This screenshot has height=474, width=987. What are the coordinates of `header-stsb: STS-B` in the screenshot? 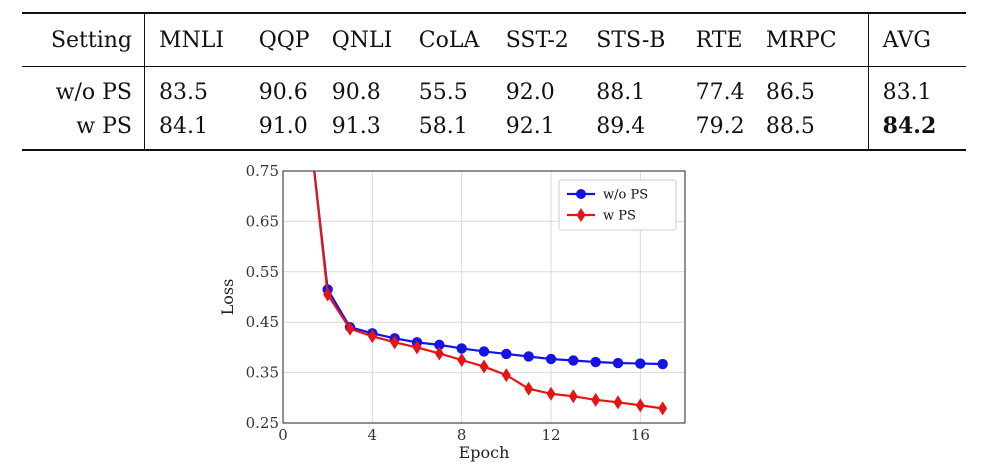 It's located at (631, 40).